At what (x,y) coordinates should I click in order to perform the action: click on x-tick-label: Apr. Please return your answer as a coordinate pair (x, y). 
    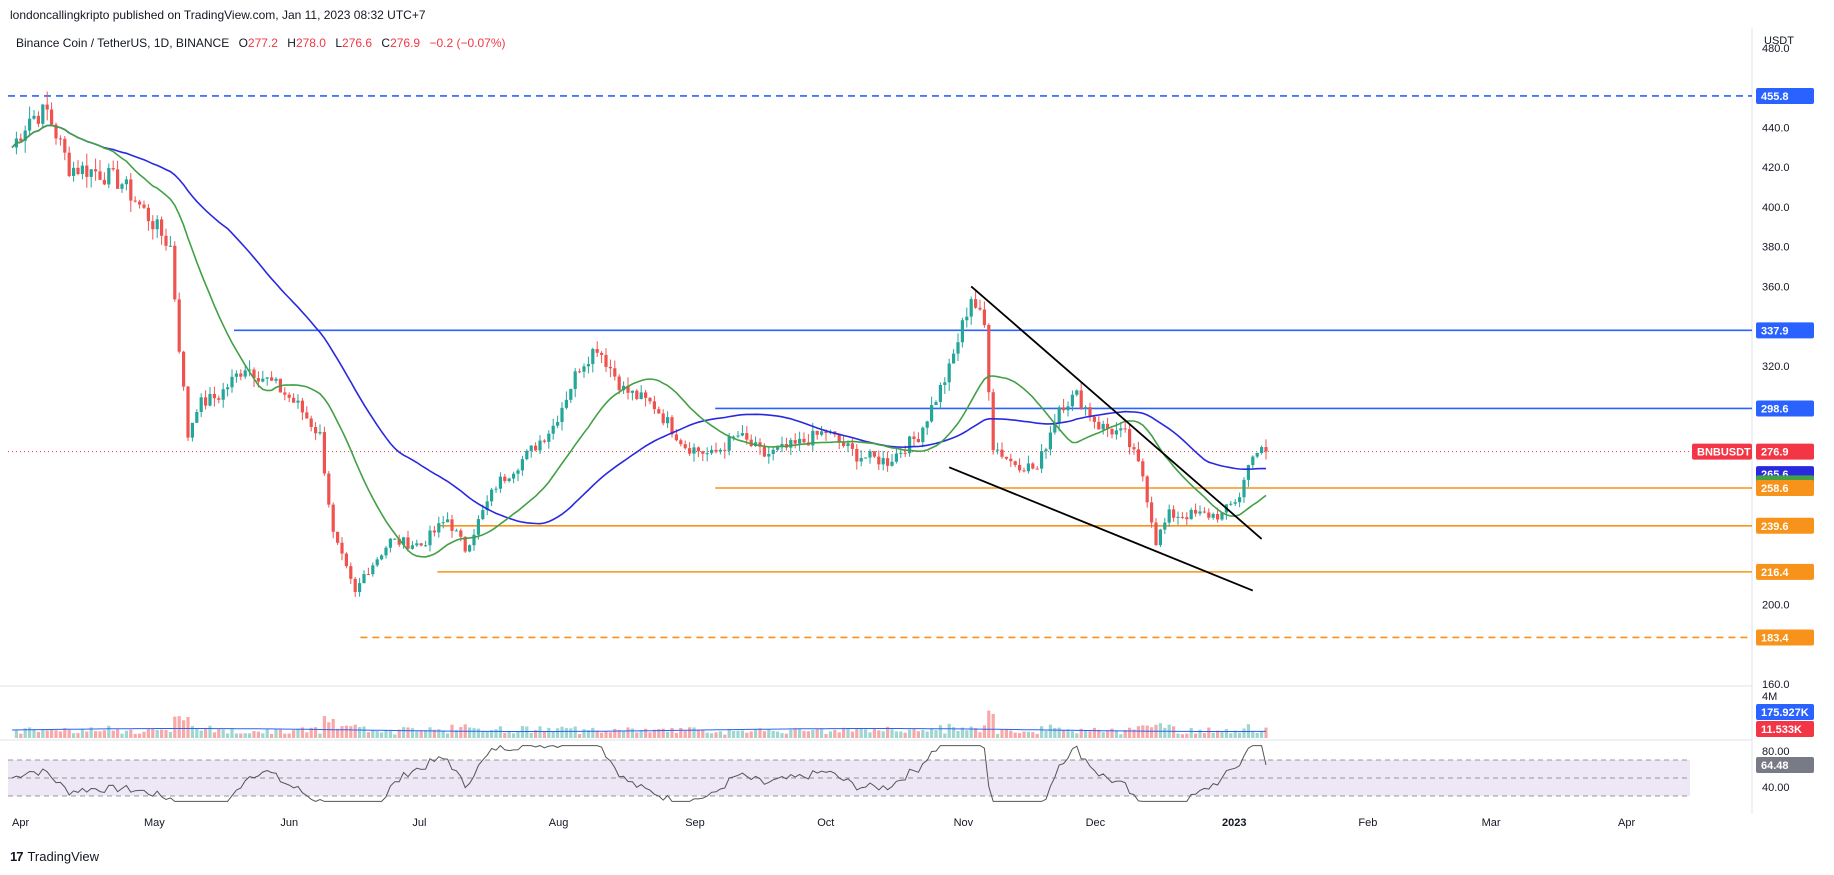
    Looking at the image, I should click on (1626, 823).